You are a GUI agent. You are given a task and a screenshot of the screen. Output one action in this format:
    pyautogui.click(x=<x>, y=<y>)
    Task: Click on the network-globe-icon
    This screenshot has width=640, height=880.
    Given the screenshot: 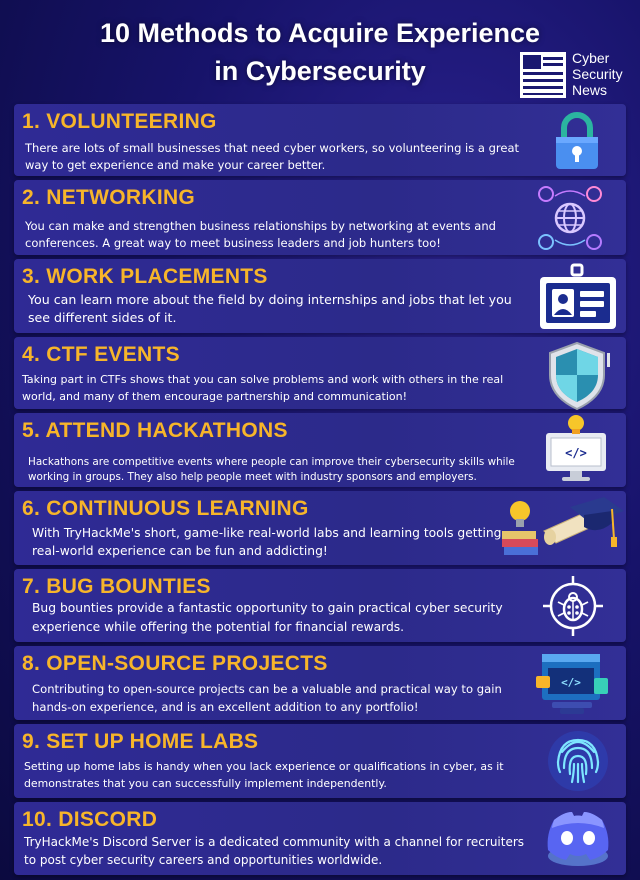 What is the action you would take?
    pyautogui.click(x=570, y=218)
    